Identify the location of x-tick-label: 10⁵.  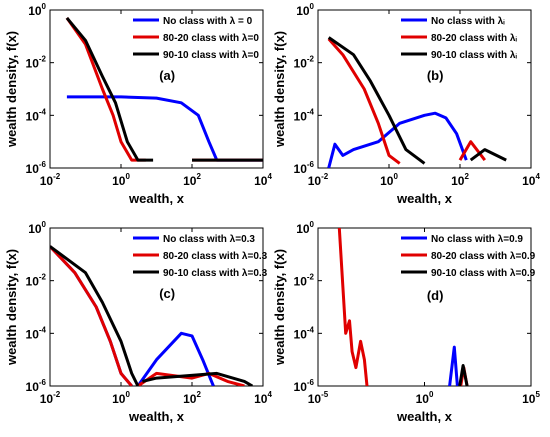
(531, 398).